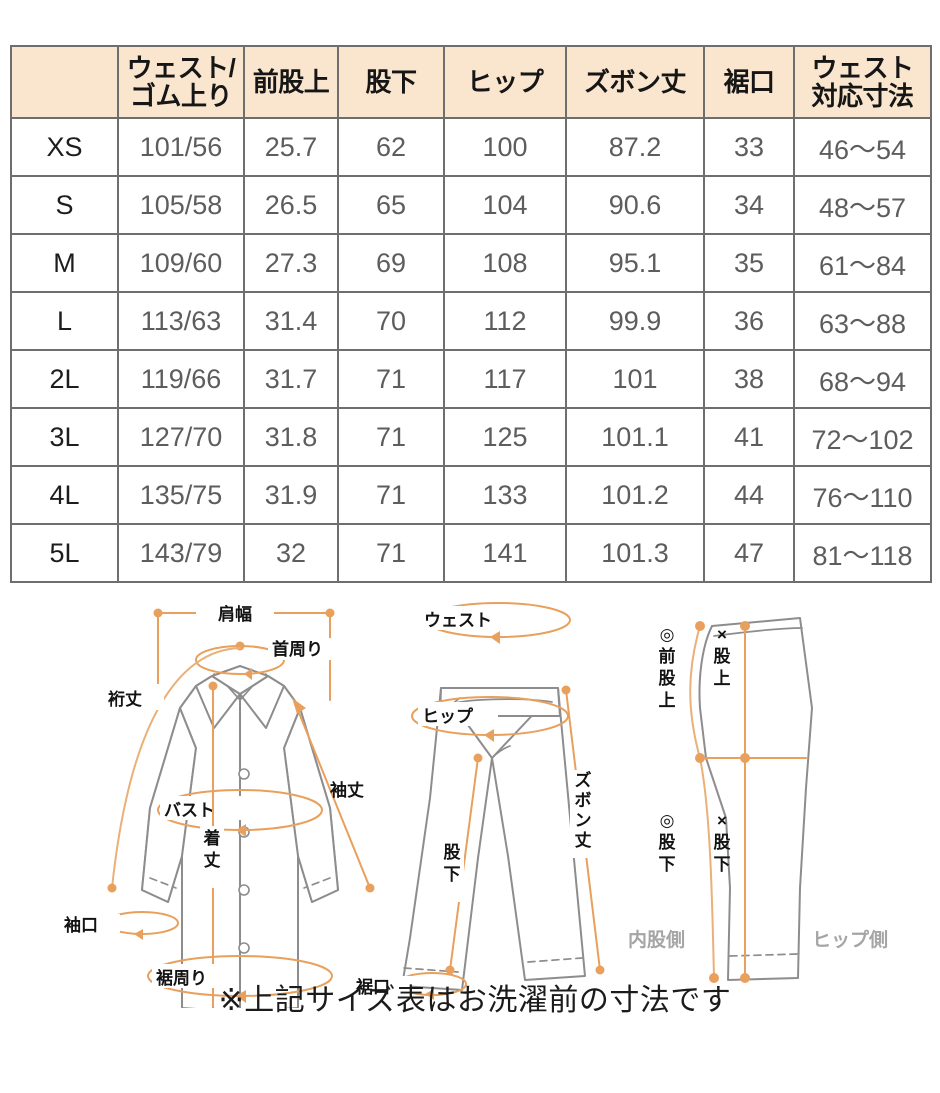 The image size is (940, 1093). Describe the element at coordinates (291, 495) in the screenshot. I see `cell-front-rise: 31.9` at that location.